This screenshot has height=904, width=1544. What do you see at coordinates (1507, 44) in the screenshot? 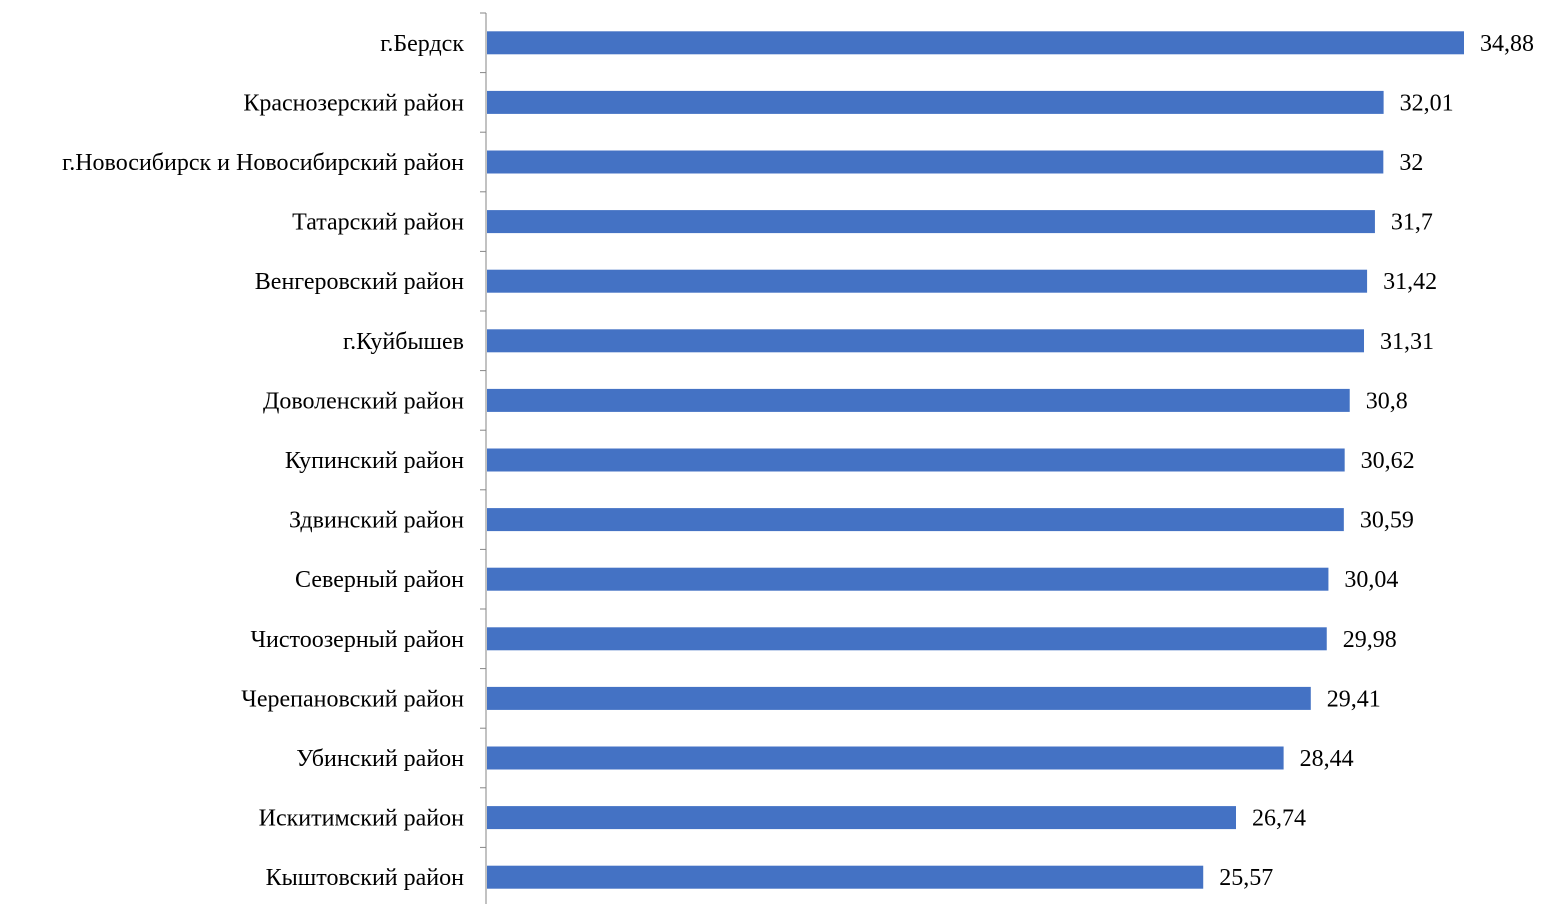
I see `data-label: 34,88` at bounding box center [1507, 44].